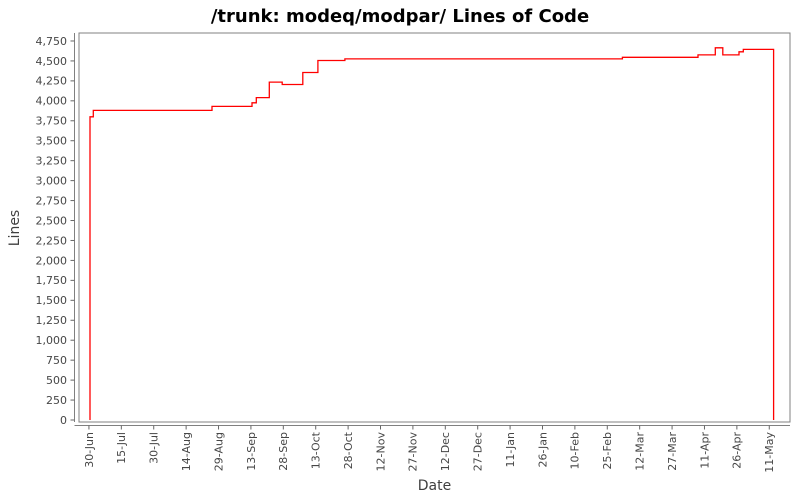  Describe the element at coordinates (52, 260) in the screenshot. I see `y-tick-label: 2,000` at that location.